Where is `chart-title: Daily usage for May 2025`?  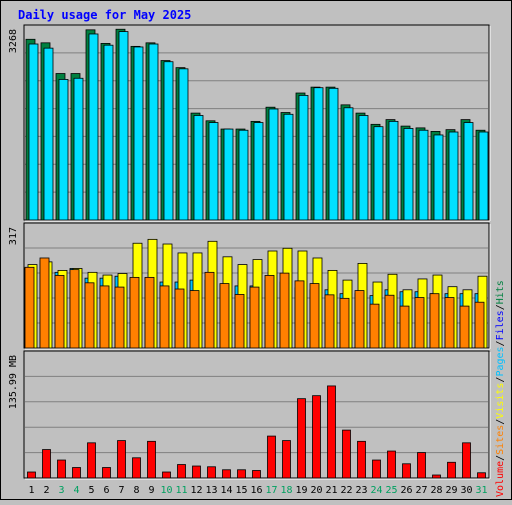
chart-title: Daily usage for May 2025 is located at coordinates (104, 15).